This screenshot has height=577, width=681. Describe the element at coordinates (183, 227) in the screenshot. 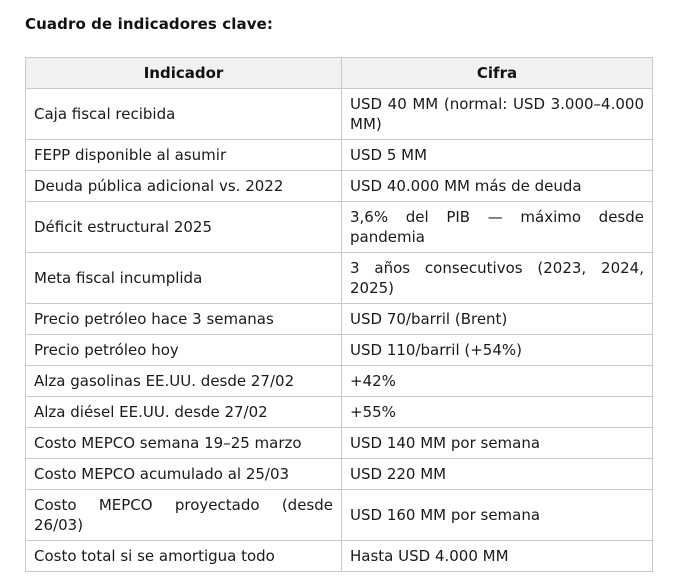

I see `cell-indicador: Déficit estructural 2025` at that location.